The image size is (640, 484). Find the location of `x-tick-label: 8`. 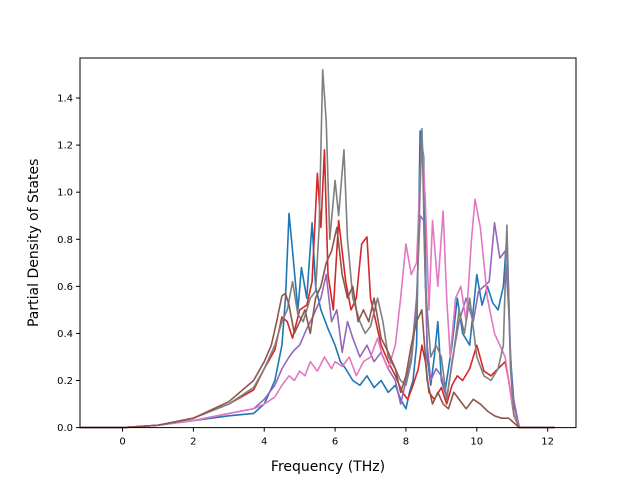

x-tick-label: 8 is located at coordinates (406, 442).